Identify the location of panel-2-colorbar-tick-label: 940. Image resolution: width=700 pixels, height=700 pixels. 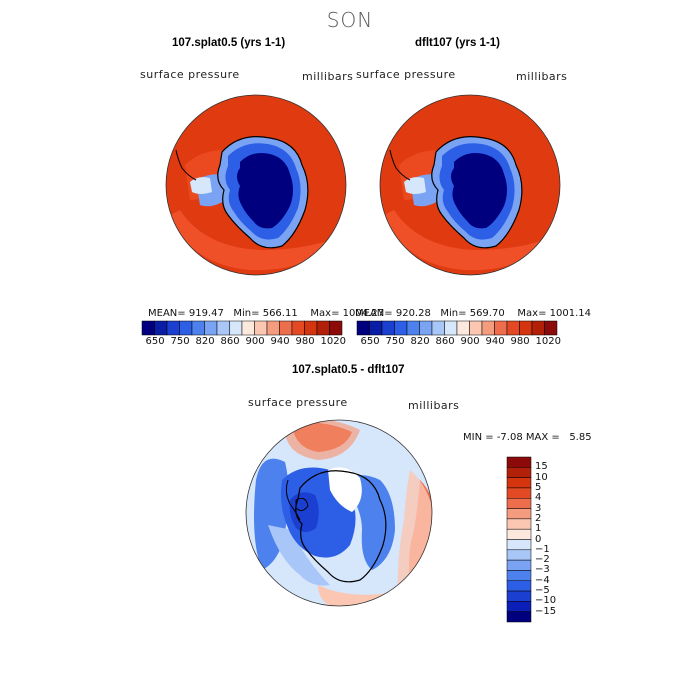
(495, 341).